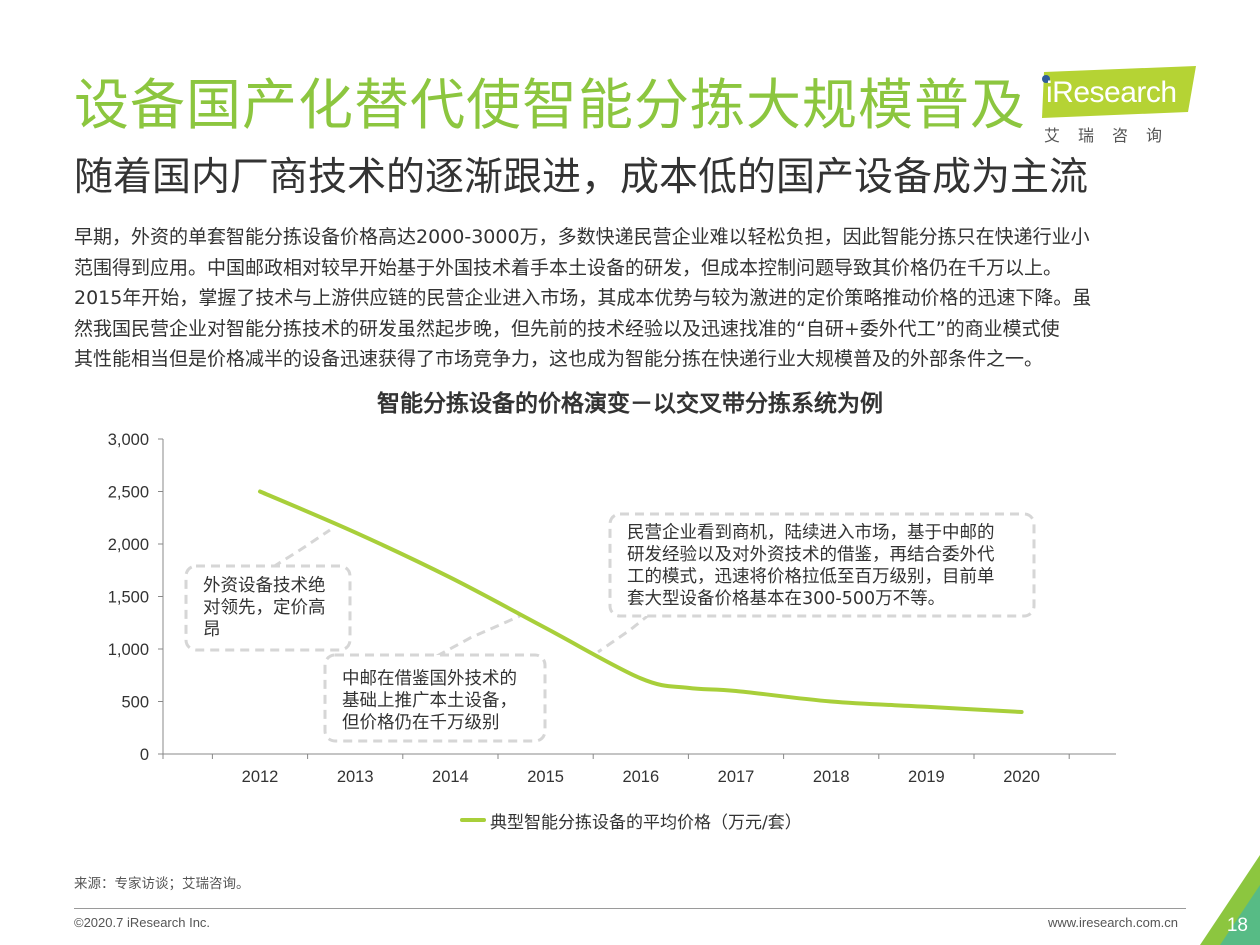 The height and width of the screenshot is (945, 1260). What do you see at coordinates (545, 777) in the screenshot?
I see `x-tick-label: 2015` at bounding box center [545, 777].